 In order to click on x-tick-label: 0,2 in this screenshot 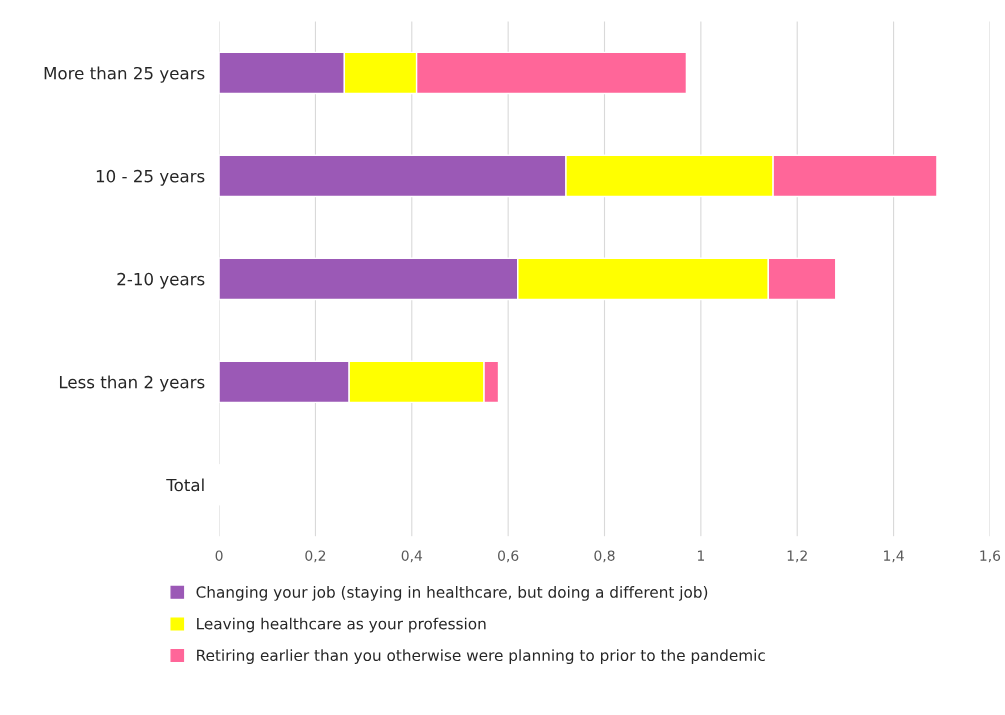, I will do `click(315, 556)`.